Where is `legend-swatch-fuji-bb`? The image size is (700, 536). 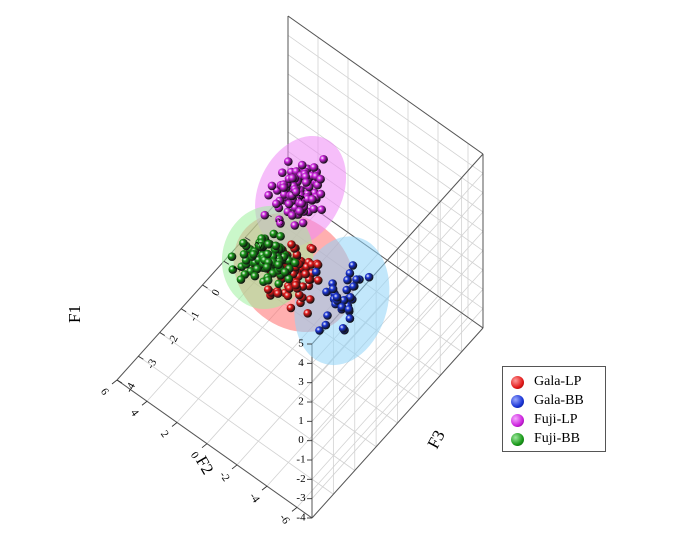 legend-swatch-fuji-bb is located at coordinates (517, 439).